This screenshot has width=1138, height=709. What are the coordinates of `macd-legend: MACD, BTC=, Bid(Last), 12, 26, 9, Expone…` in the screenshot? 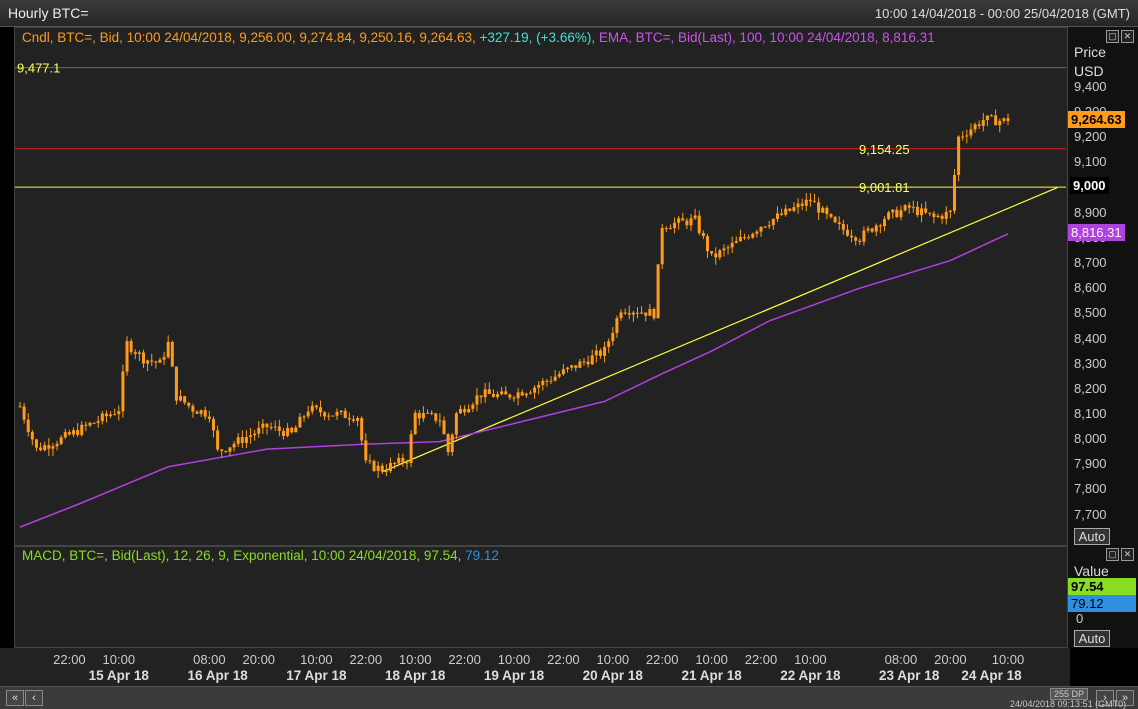 It's located at (260, 555).